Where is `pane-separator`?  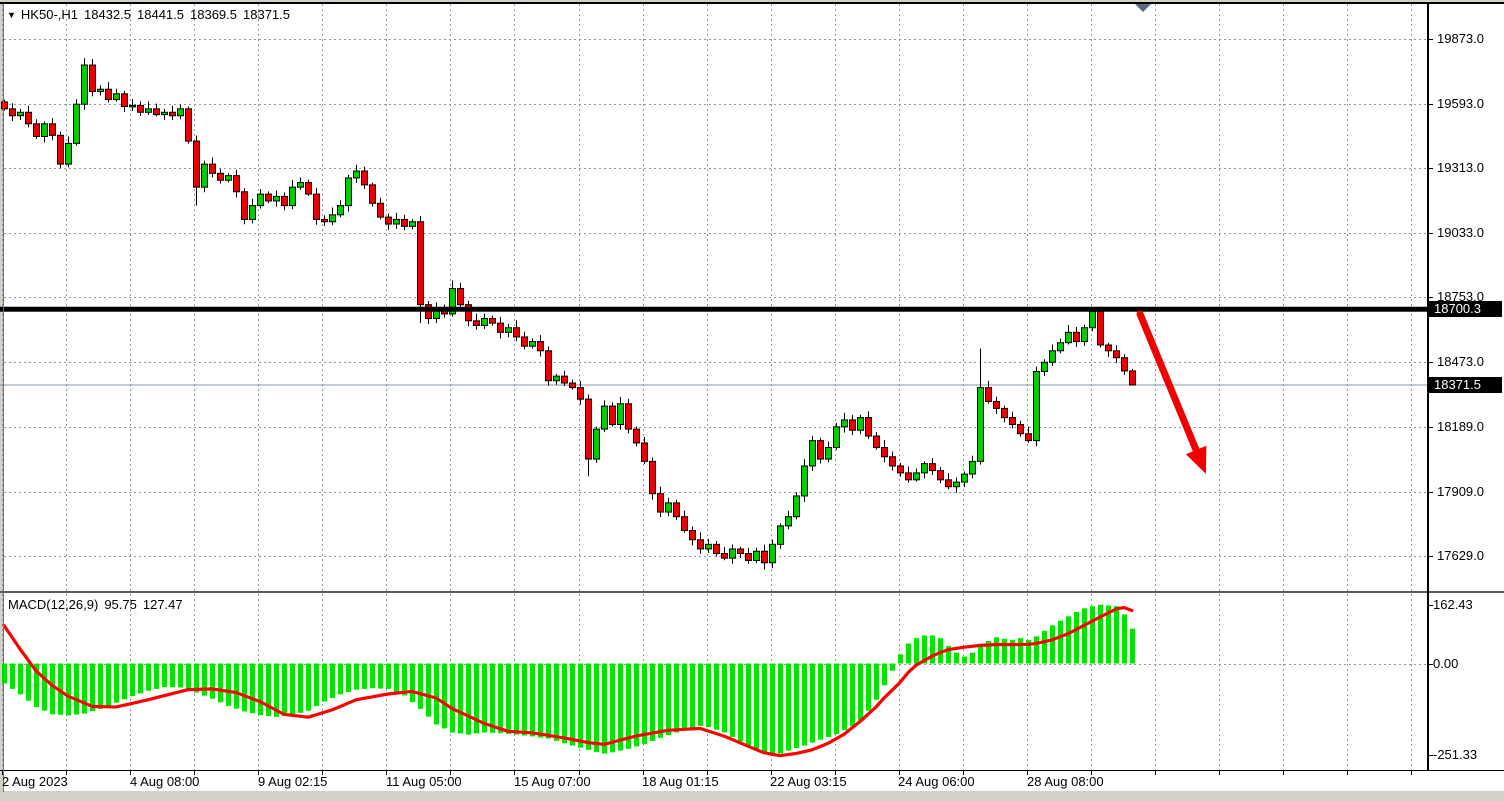 pane-separator is located at coordinates (752, 592).